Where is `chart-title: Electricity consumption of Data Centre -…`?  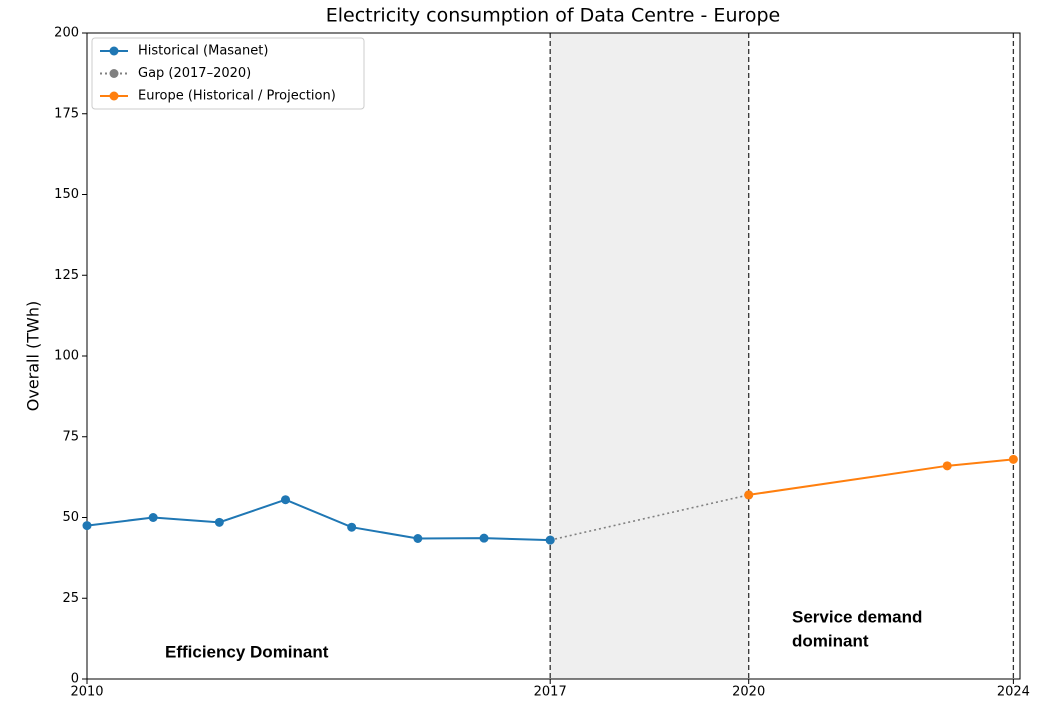 chart-title: Electricity consumption of Data Centre -… is located at coordinates (553, 16).